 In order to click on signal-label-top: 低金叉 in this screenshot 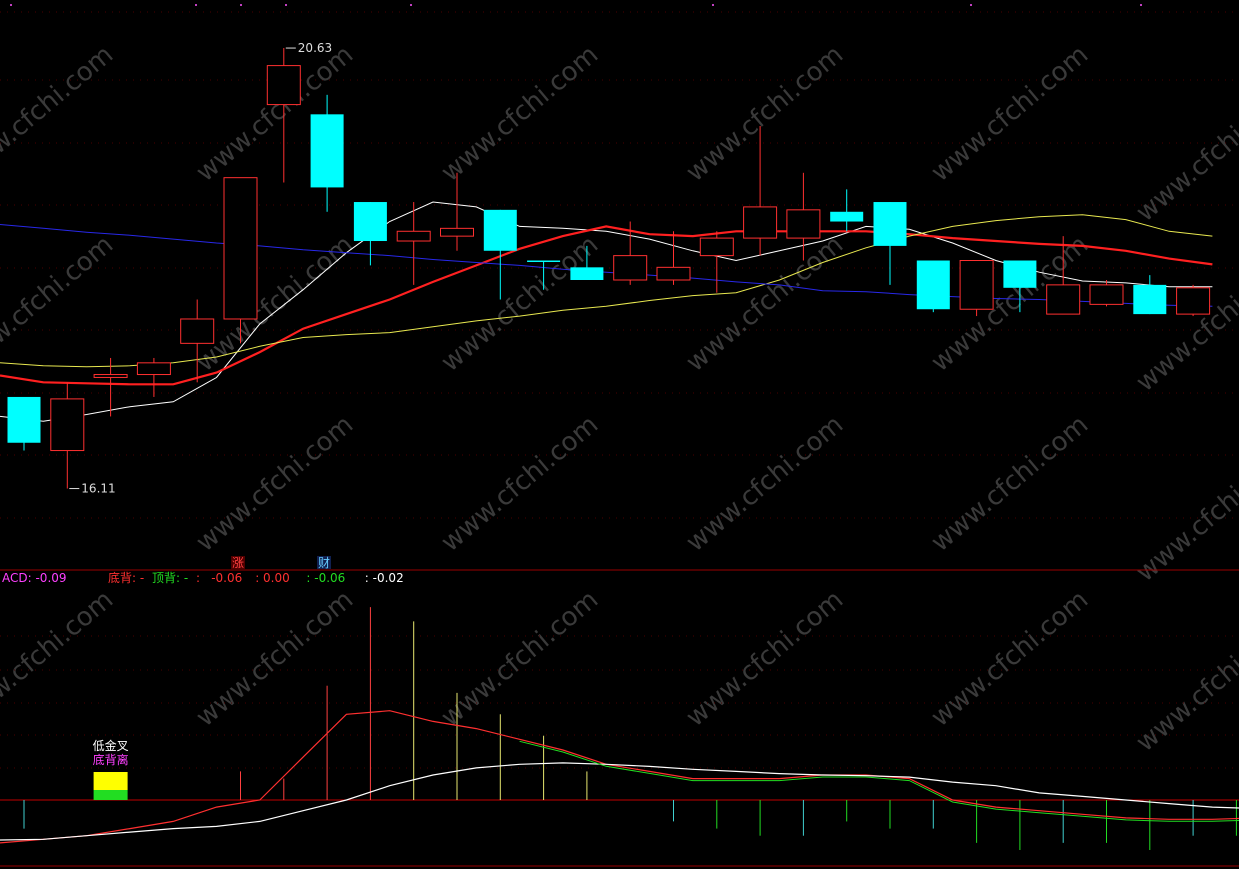, I will do `click(111, 745)`.